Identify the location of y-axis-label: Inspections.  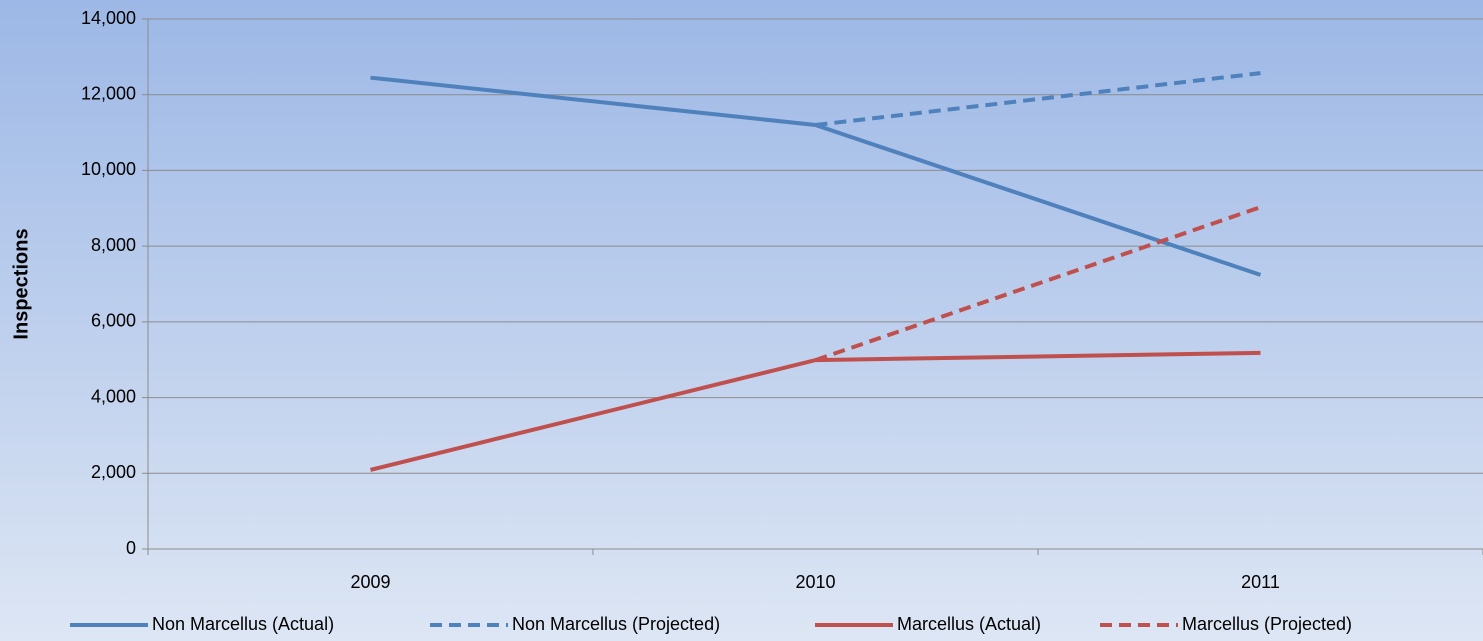
(21, 283).